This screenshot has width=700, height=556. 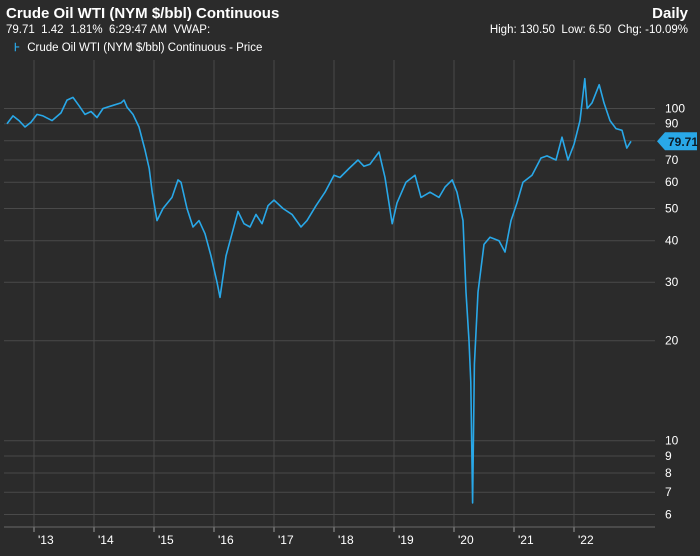 What do you see at coordinates (526, 540) in the screenshot?
I see `x-tick-label: '21` at bounding box center [526, 540].